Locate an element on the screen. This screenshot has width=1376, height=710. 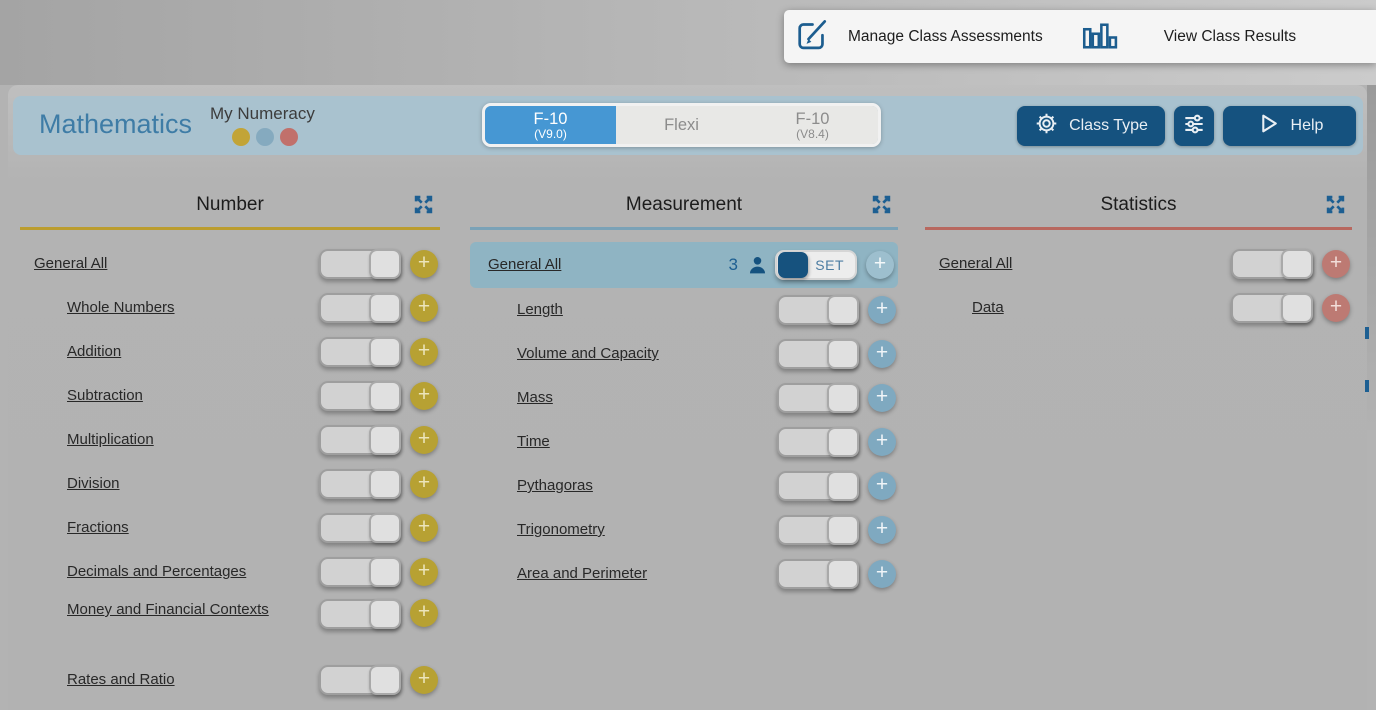
category-column-statistics: Statistics General All + Data + is located at coordinates (1138, 257).